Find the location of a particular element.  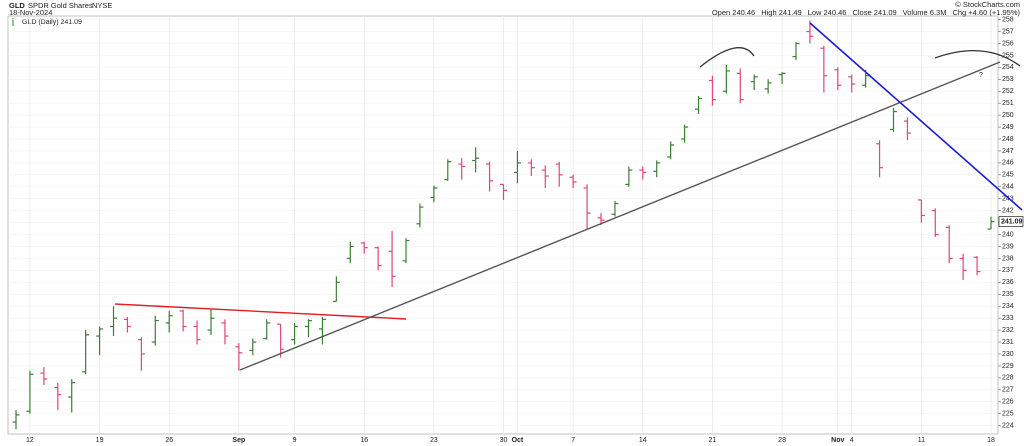

y-tick-label: 253 is located at coordinates (1008, 79).